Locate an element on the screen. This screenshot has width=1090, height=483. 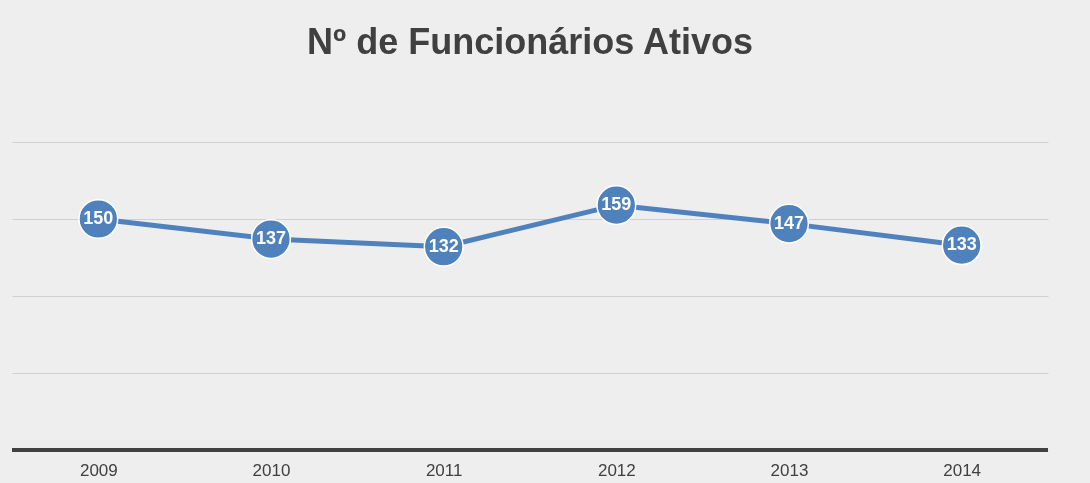
x-tick-label: 2012 is located at coordinates (616, 470).